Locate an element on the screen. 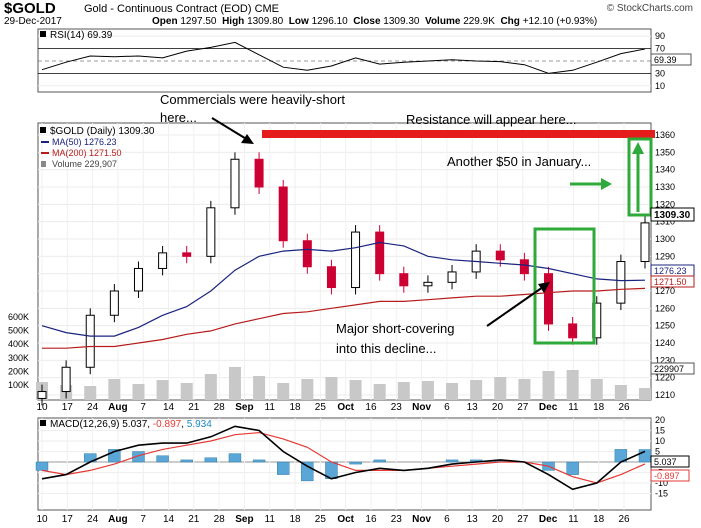  volume-tick: 400K is located at coordinates (18, 344).